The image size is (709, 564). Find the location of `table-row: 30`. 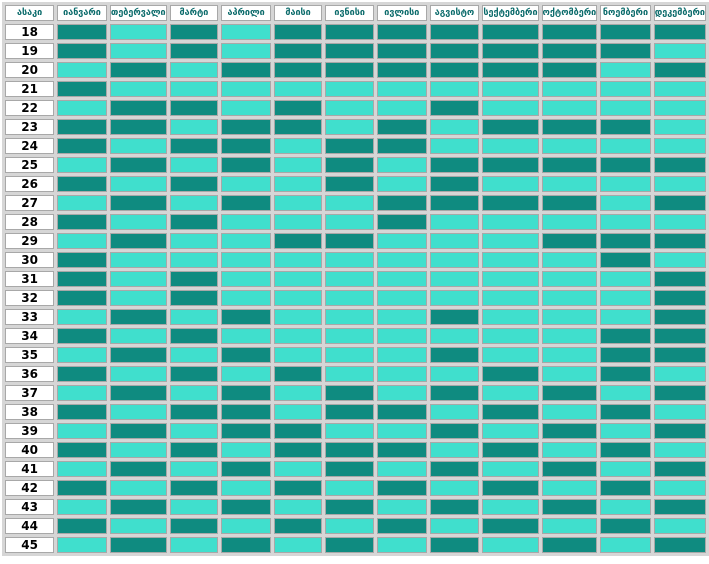

table-row: 30 is located at coordinates (355, 260).